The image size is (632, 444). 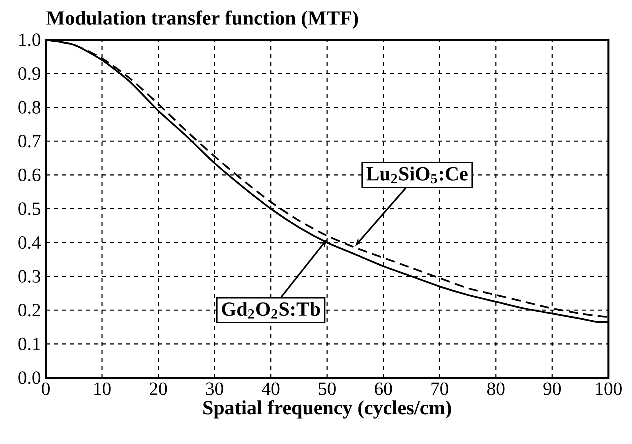 What do you see at coordinates (29, 344) in the screenshot?
I see `y-tick-label: 0.1` at bounding box center [29, 344].